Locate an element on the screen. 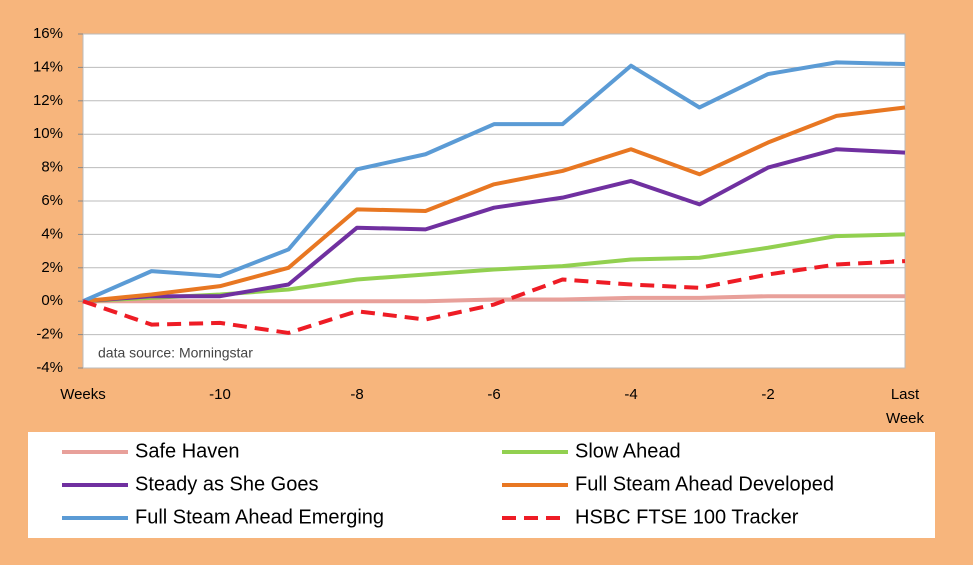  legend-label: Steady as She Goes is located at coordinates (226, 484).